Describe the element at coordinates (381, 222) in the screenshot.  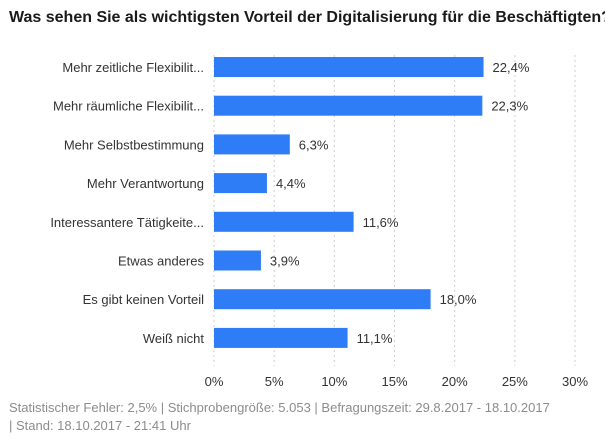
I see `value-label: 11,6%` at that location.